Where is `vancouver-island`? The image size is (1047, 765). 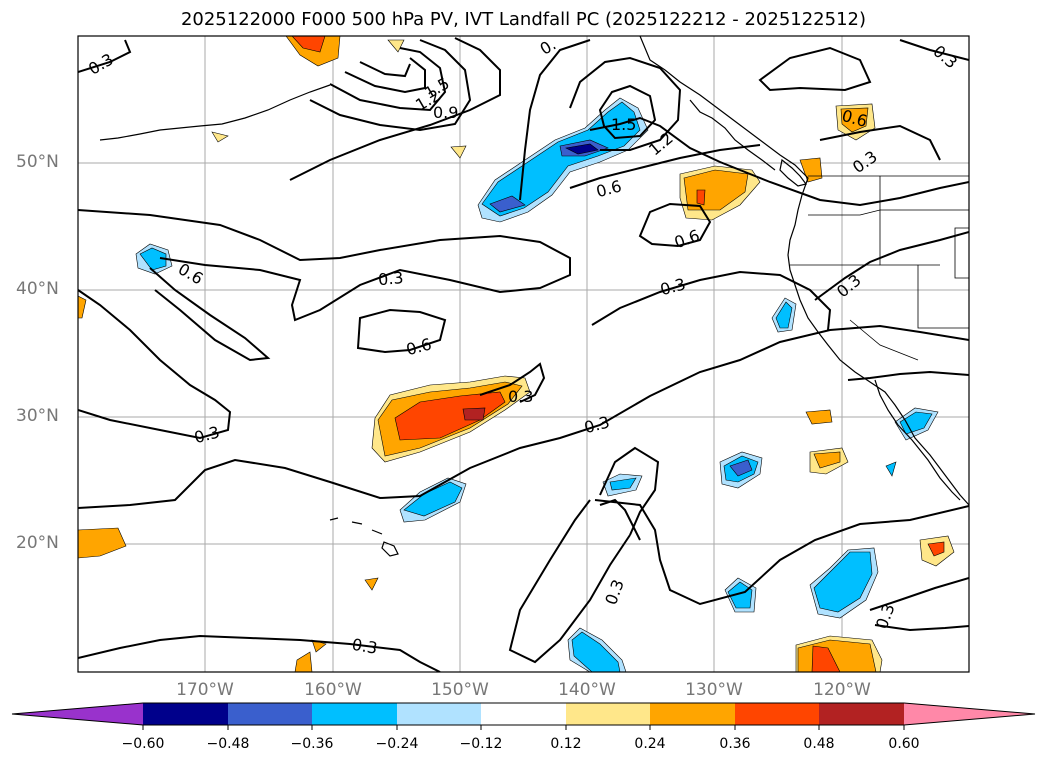
vancouver-island is located at coordinates (793, 172).